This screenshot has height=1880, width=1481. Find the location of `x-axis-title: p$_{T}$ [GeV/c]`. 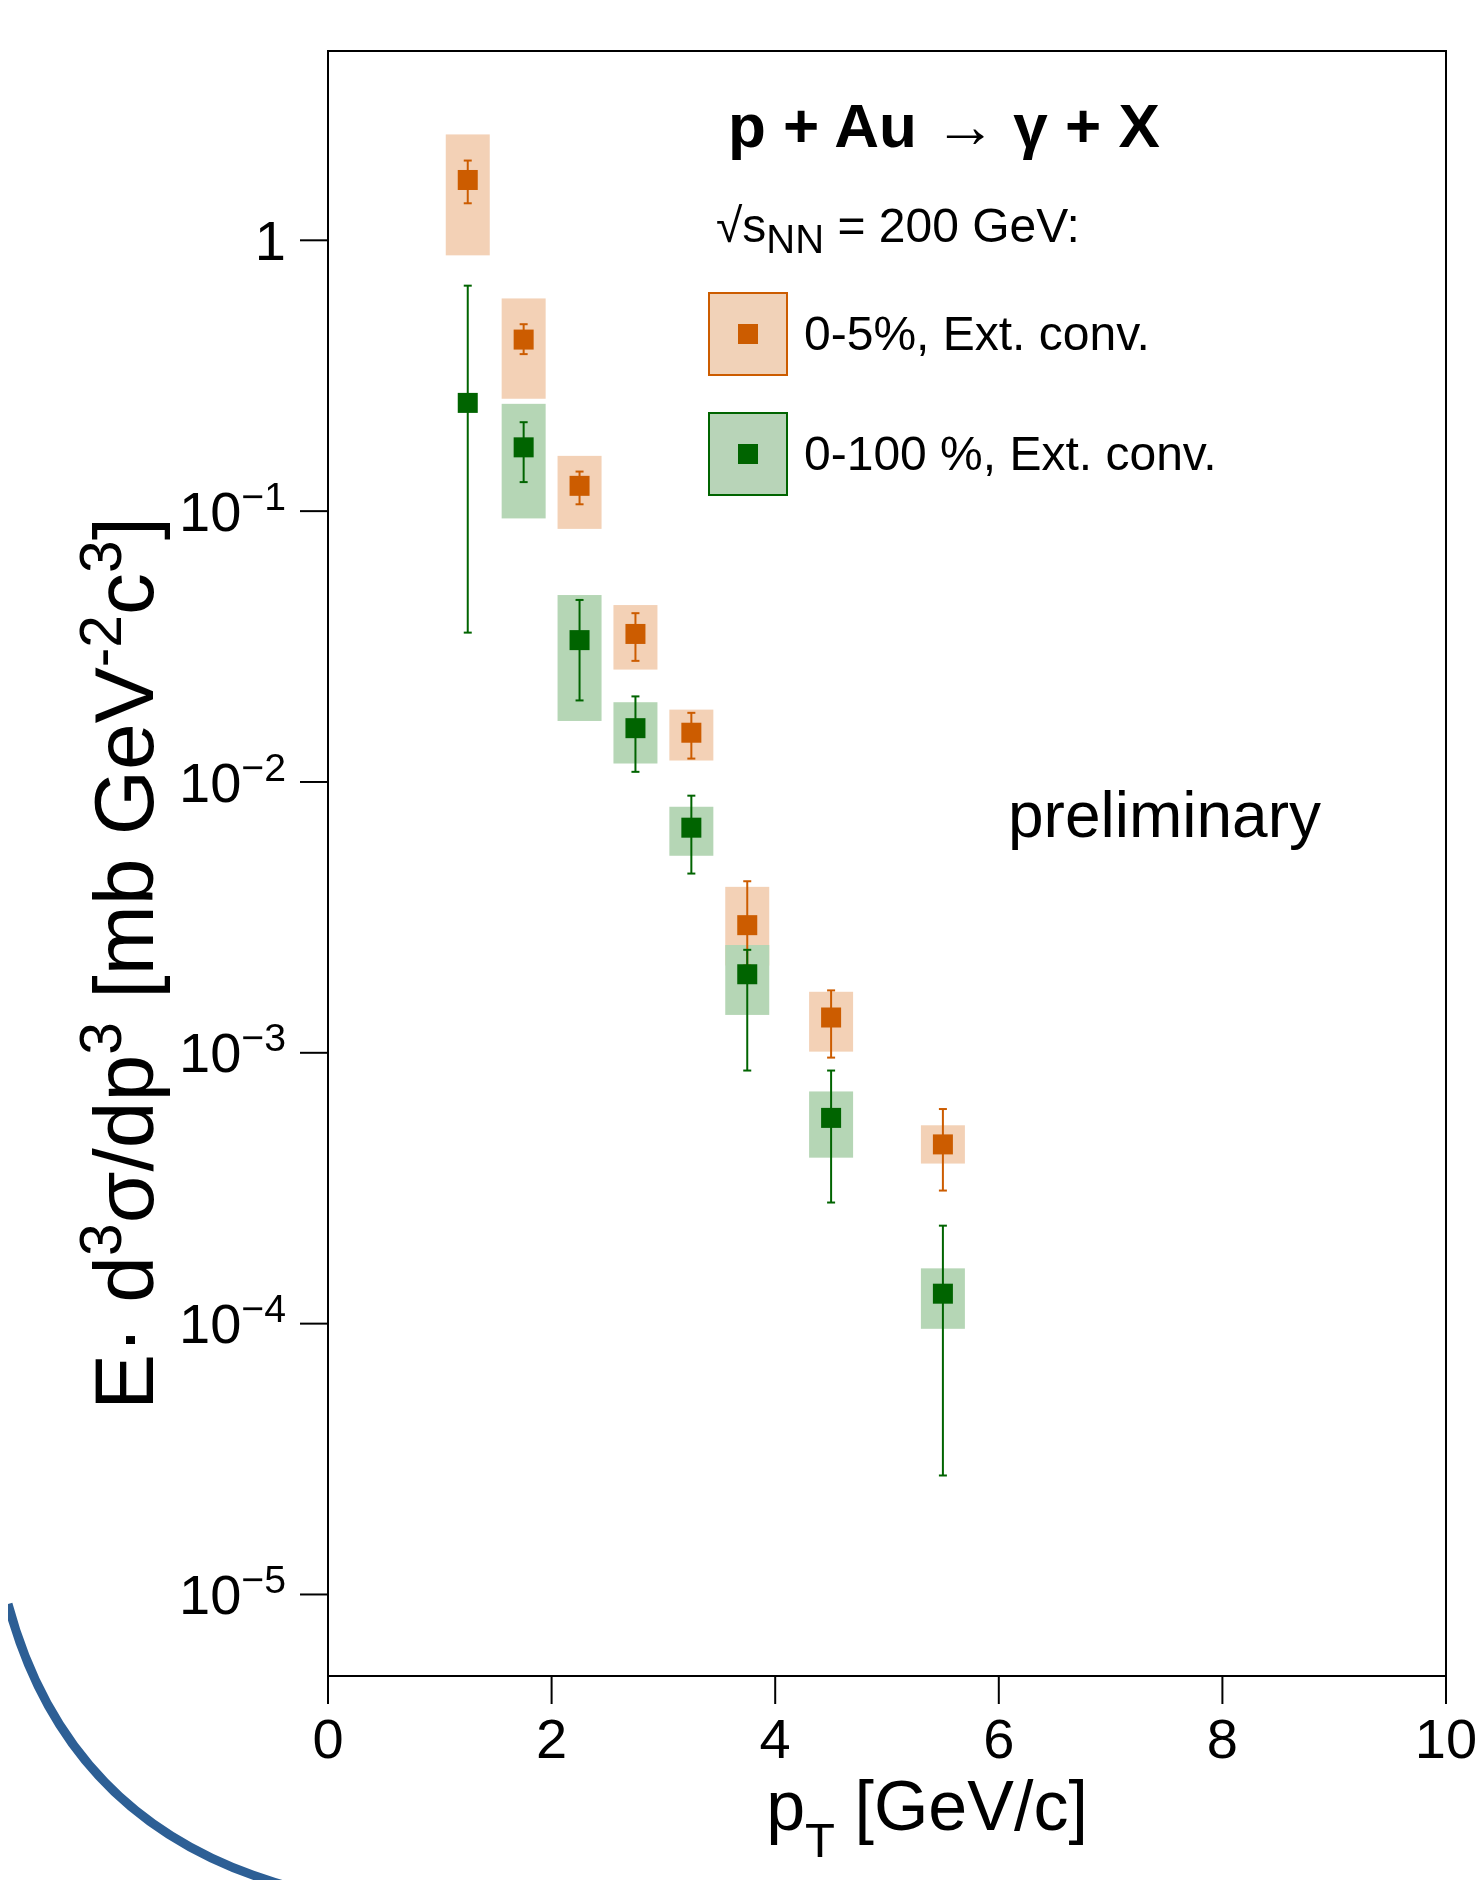

x-axis-title: p$_{T}$ [GeV/c] is located at coordinates (927, 1817).